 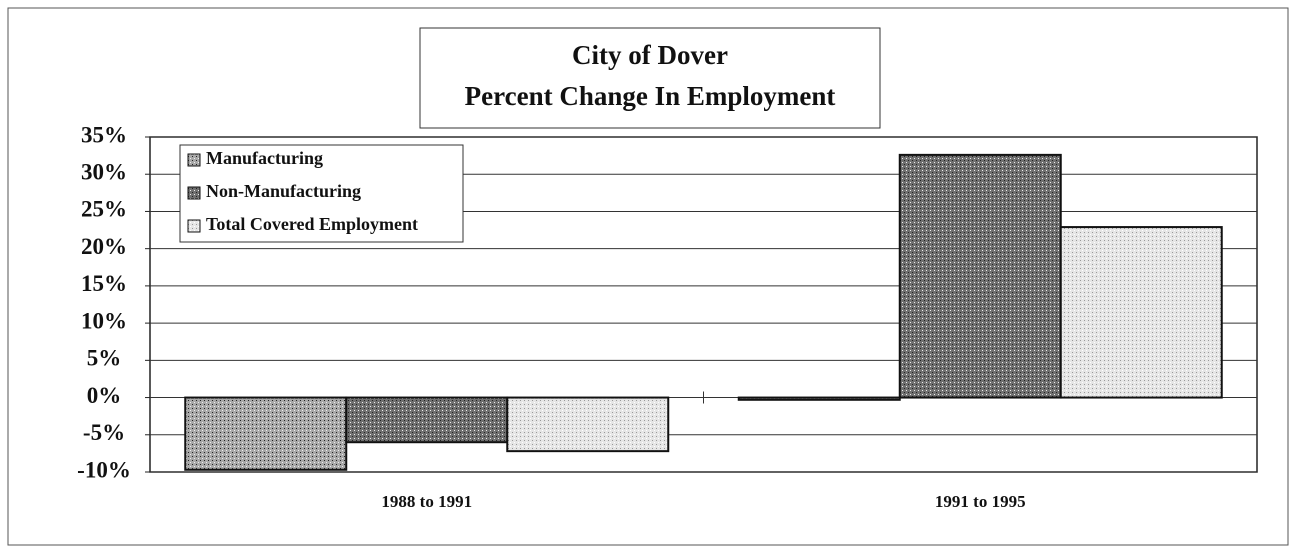 What do you see at coordinates (104, 469) in the screenshot?
I see `y-tick-label: -10%` at bounding box center [104, 469].